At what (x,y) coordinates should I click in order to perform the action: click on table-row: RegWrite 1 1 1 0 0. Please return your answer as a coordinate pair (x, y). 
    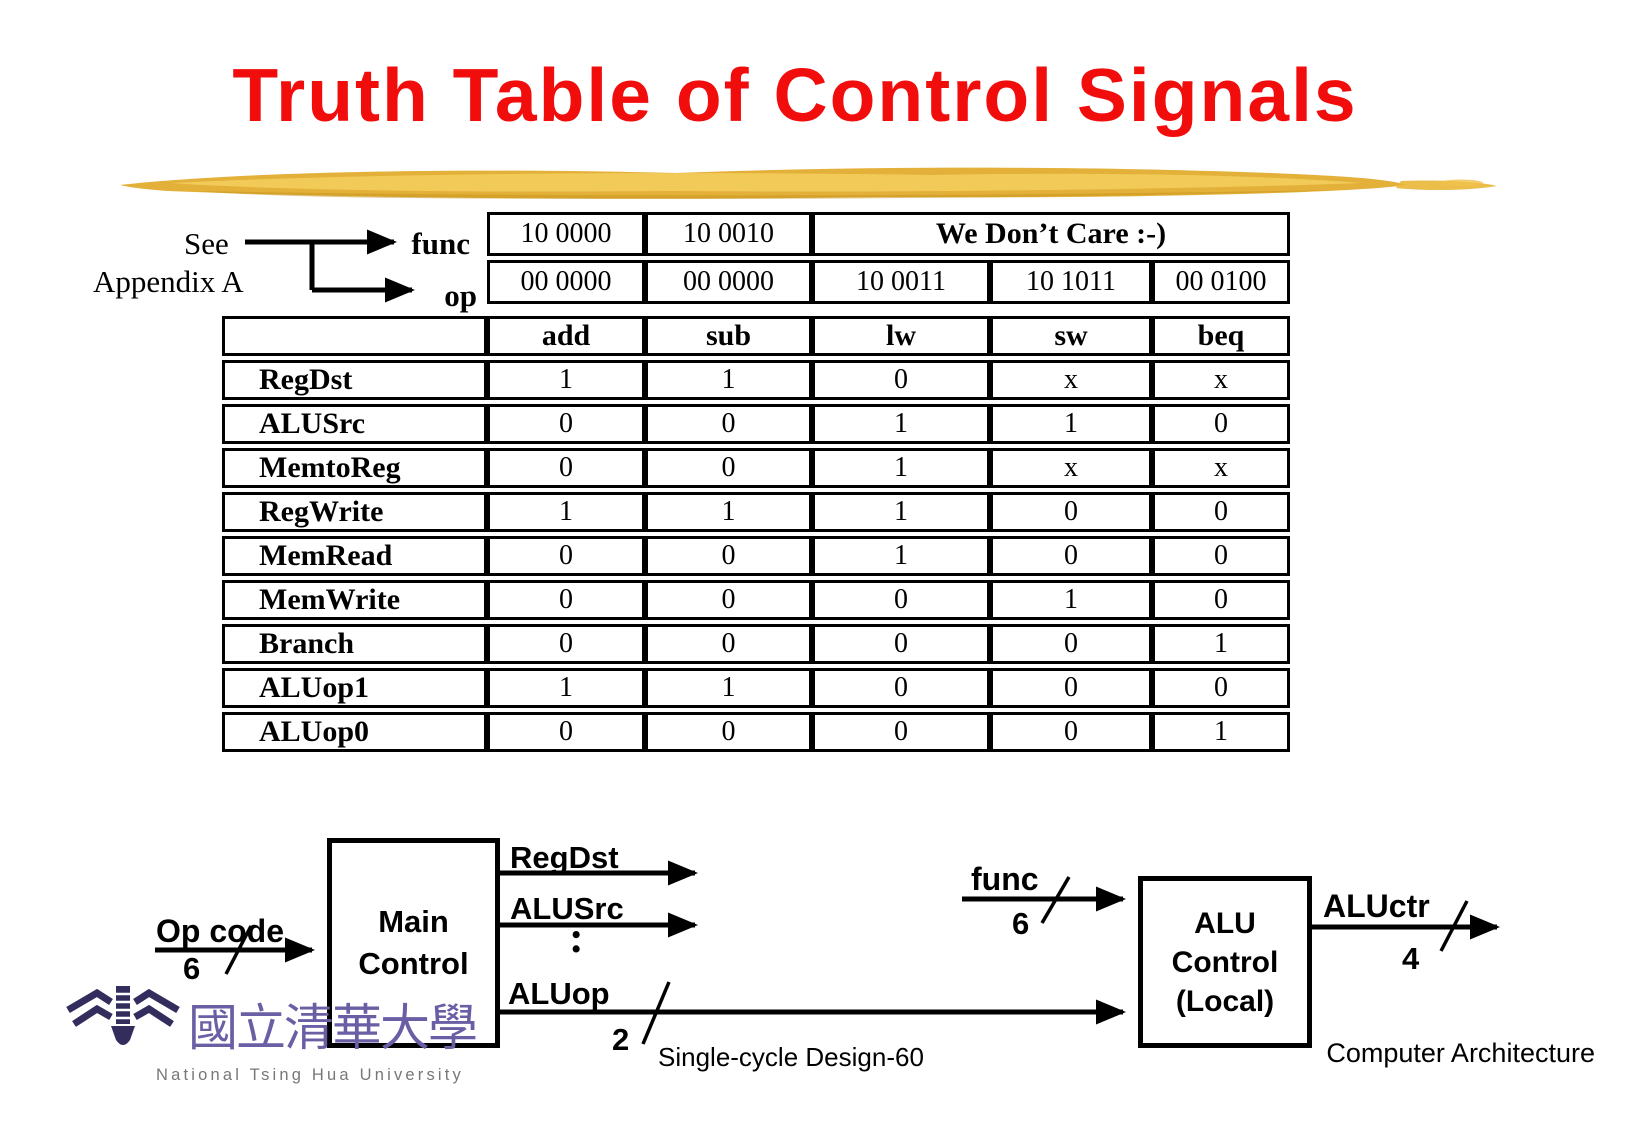
    Looking at the image, I should click on (756, 512).